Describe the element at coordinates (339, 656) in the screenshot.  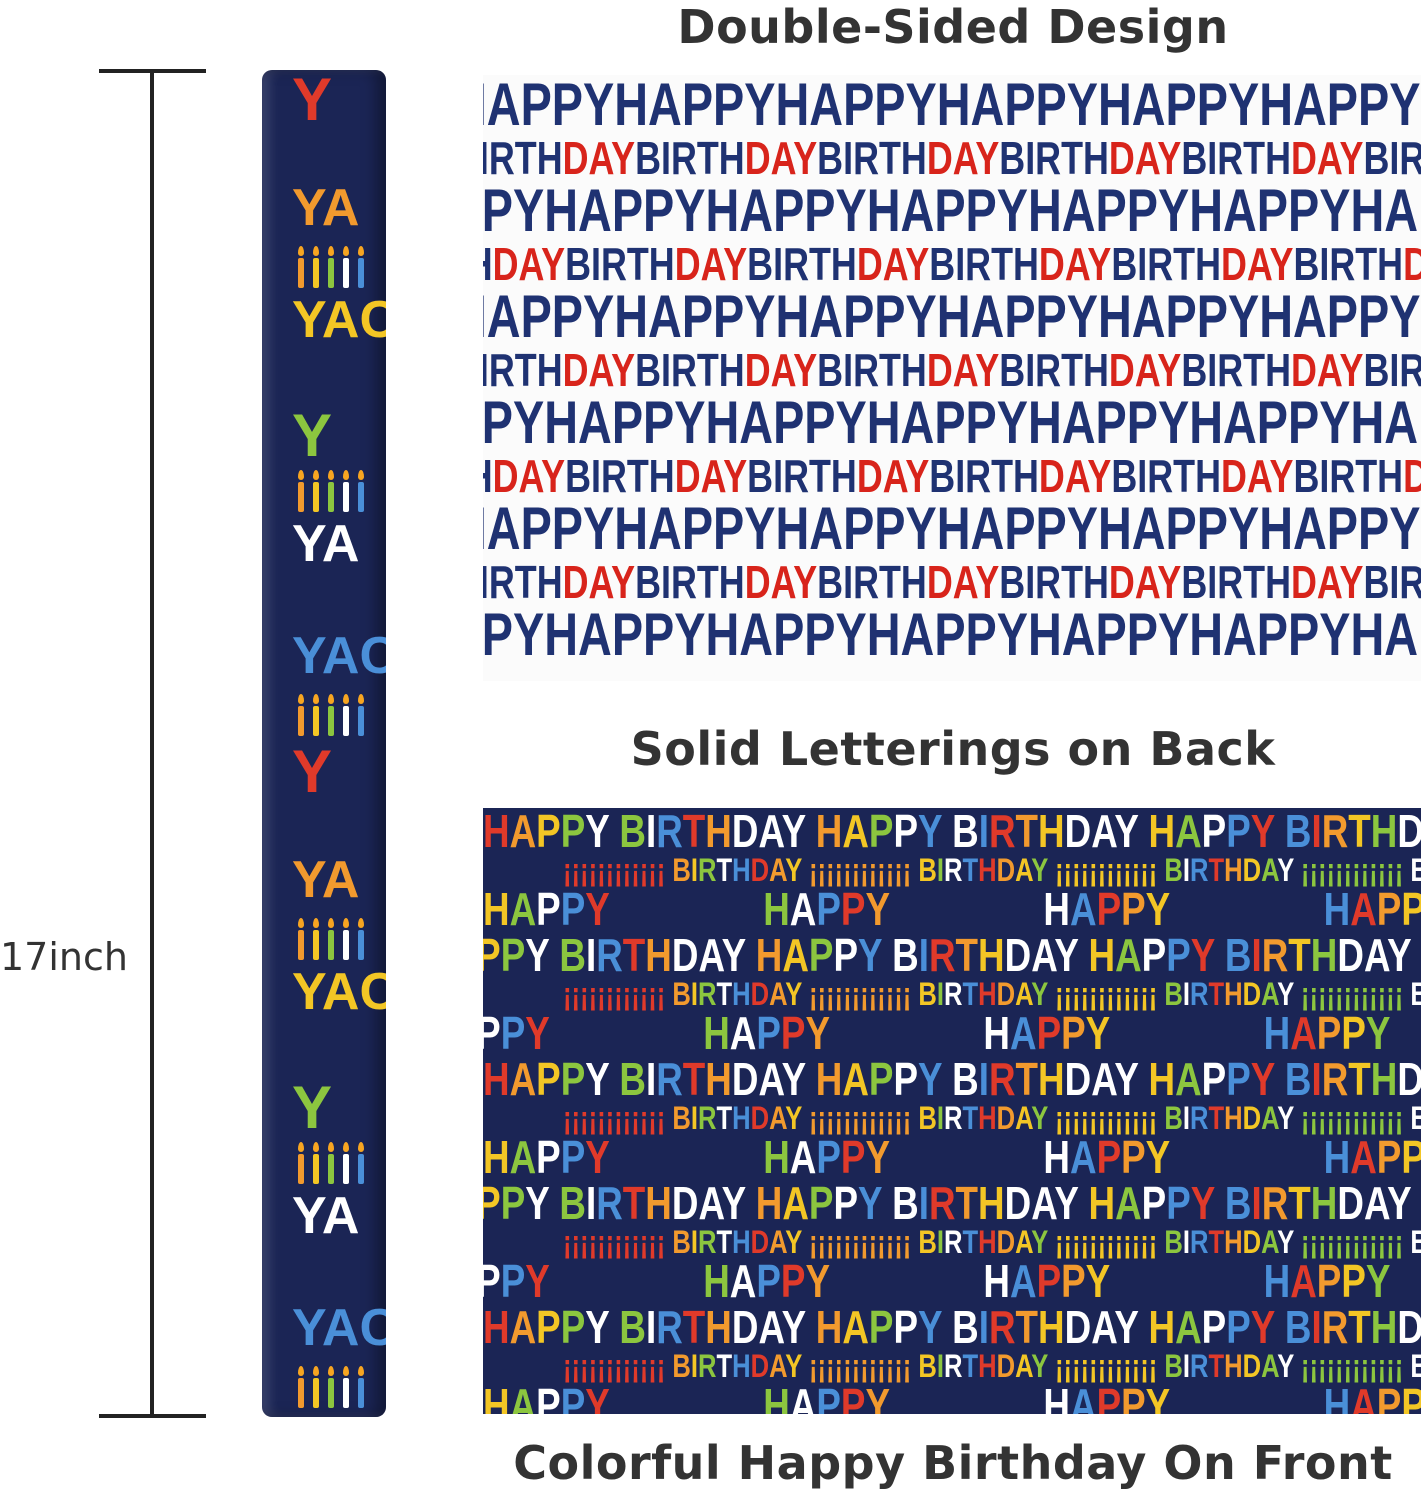
I see `roll-letters: YAC` at that location.